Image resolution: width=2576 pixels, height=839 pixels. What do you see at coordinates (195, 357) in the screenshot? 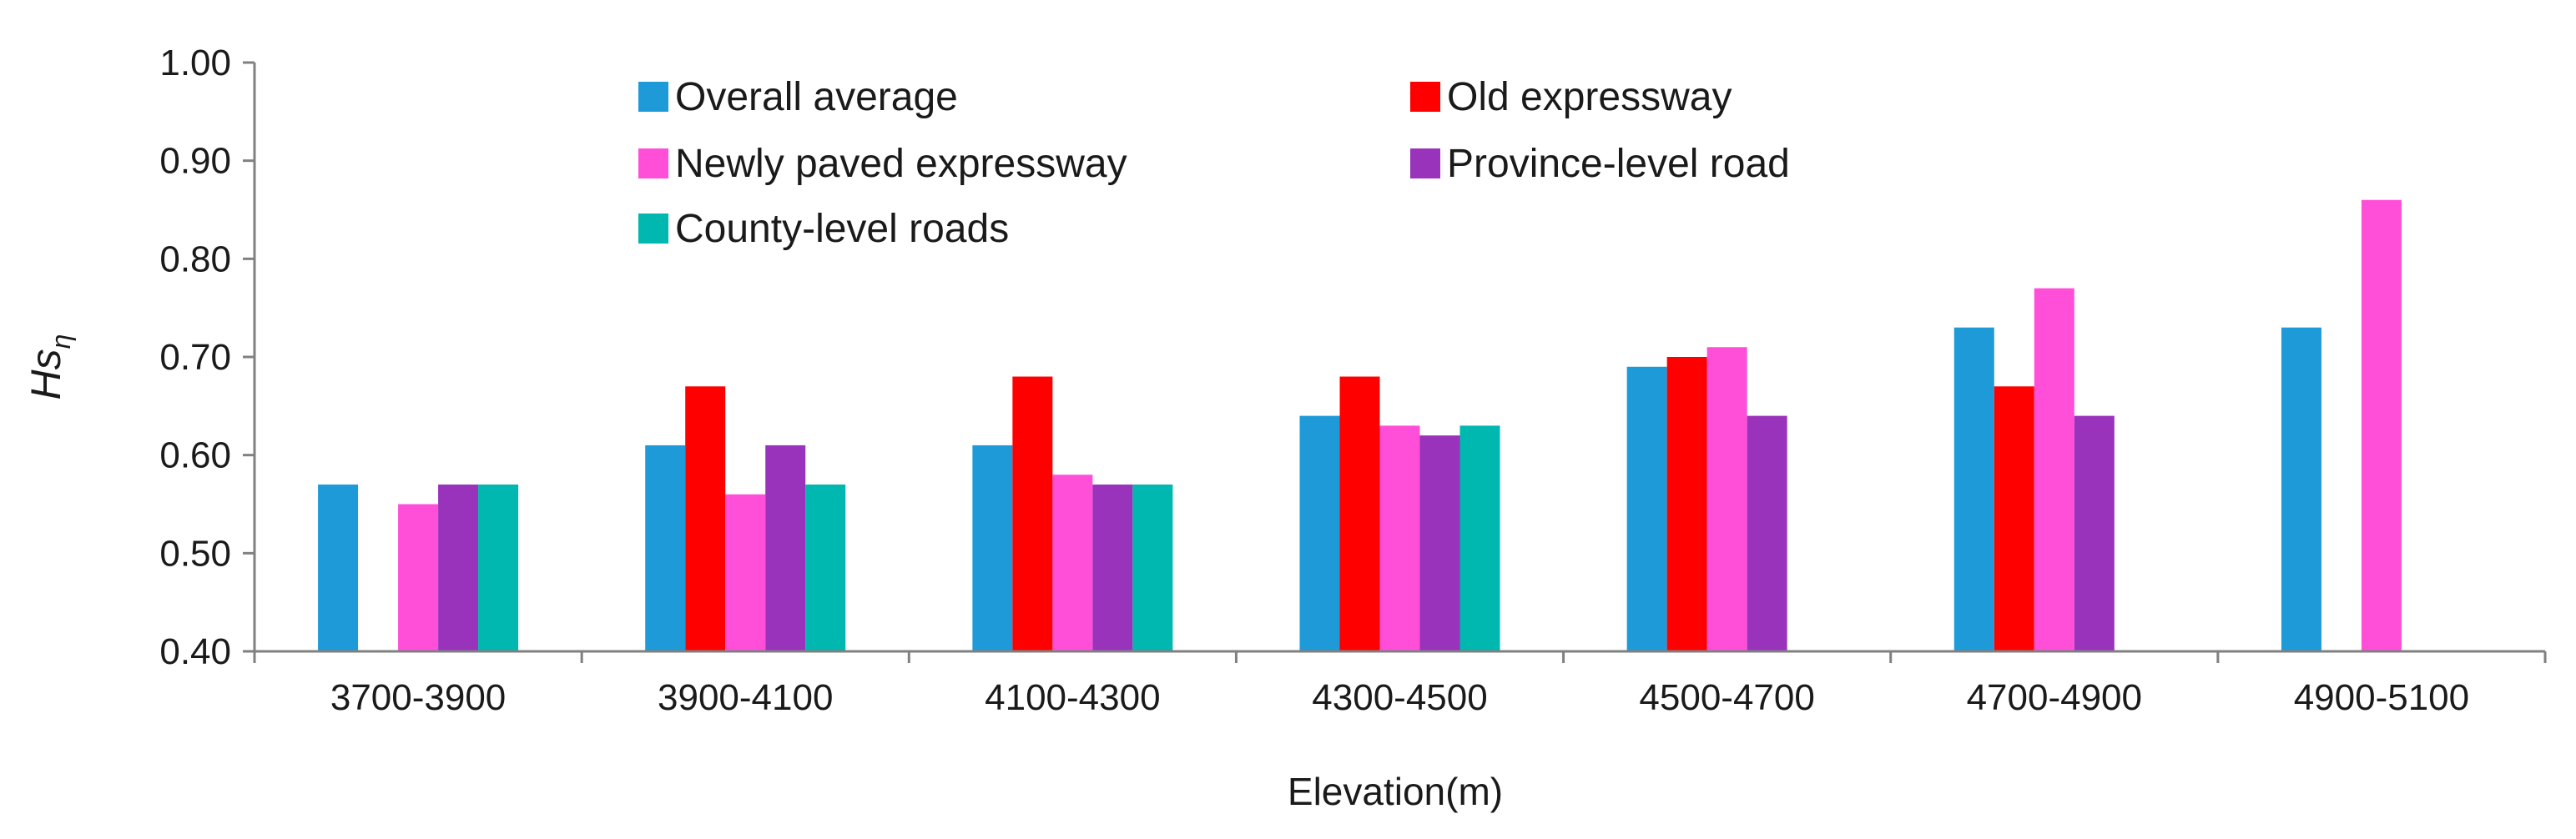
I see `y-tick-label: 0.70` at bounding box center [195, 357].